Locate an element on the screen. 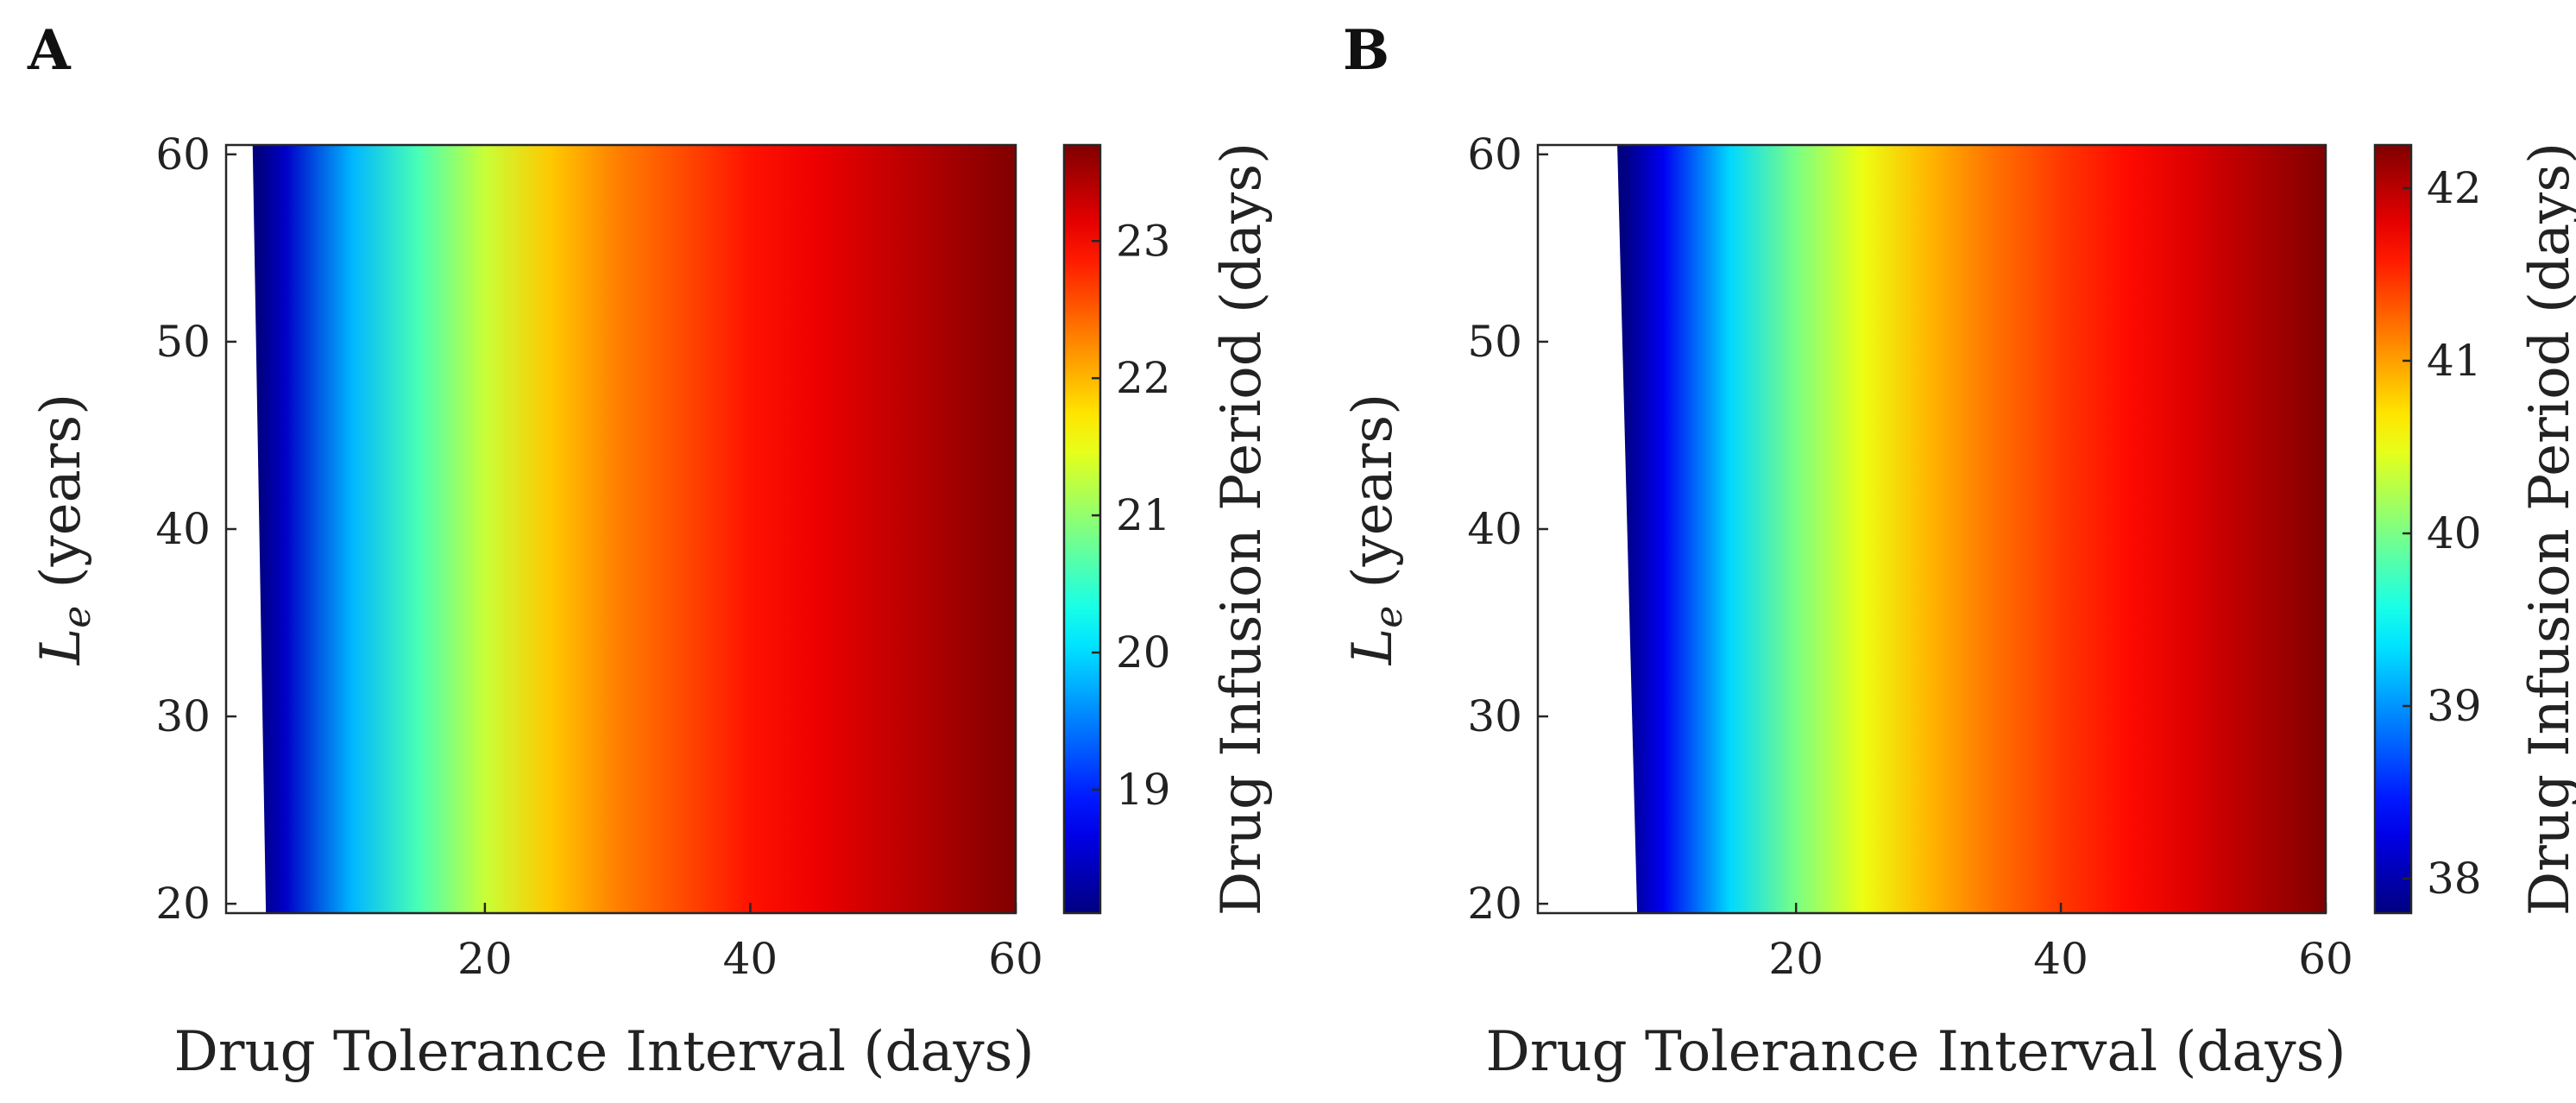 The width and height of the screenshot is (2576, 1103). panel-b-label: B is located at coordinates (1366, 50).